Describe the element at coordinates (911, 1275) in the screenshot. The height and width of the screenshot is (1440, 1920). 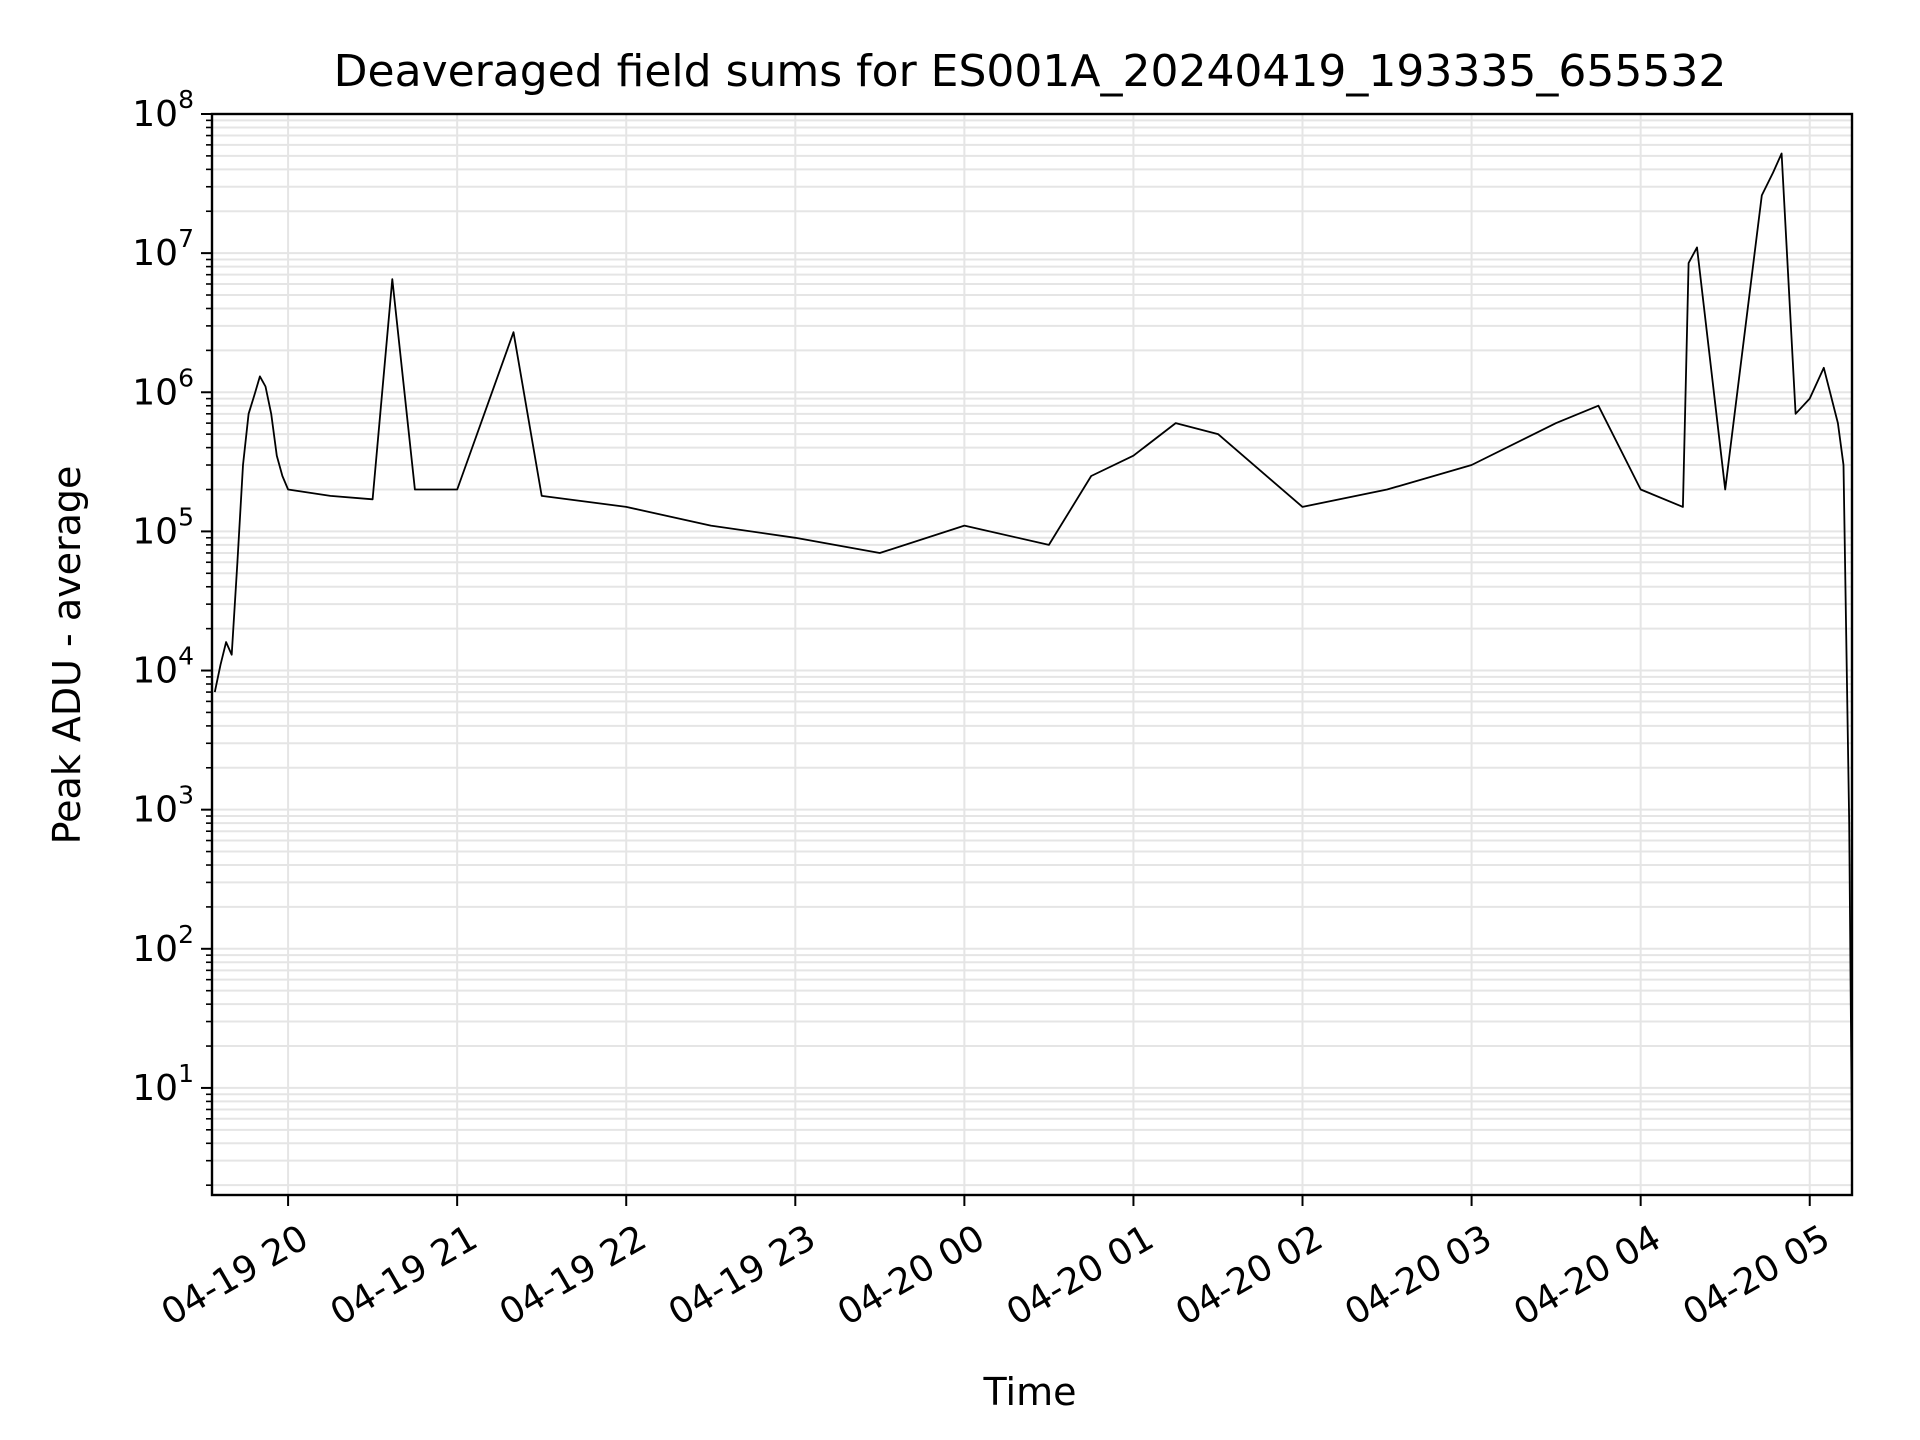
I see `x-tick-label: 04-20 00` at that location.